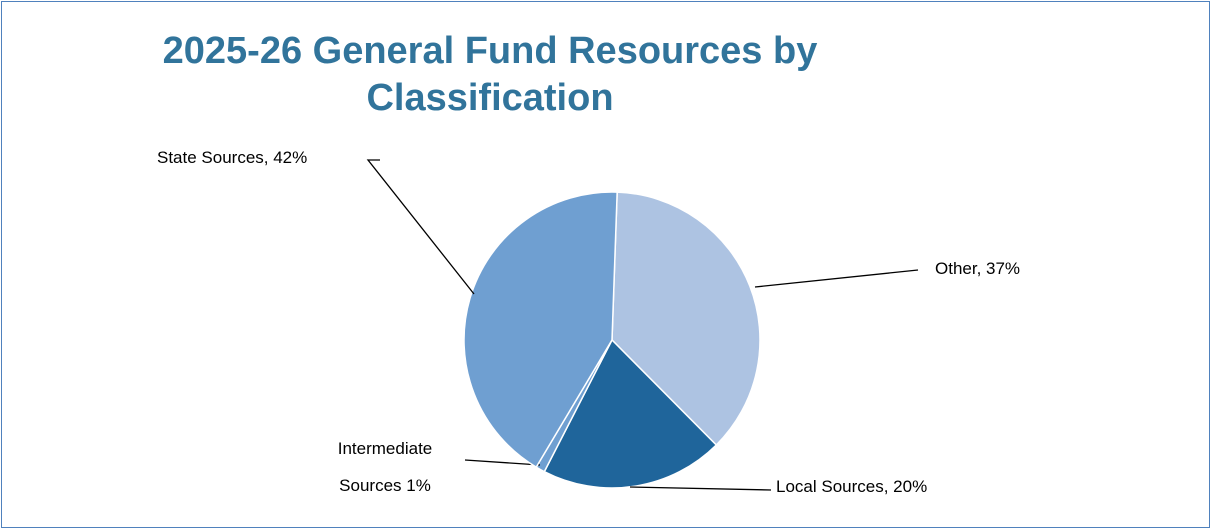 The width and height of the screenshot is (1213, 531). What do you see at coordinates (232, 157) in the screenshot?
I see `data-label: State Sources, 42%` at bounding box center [232, 157].